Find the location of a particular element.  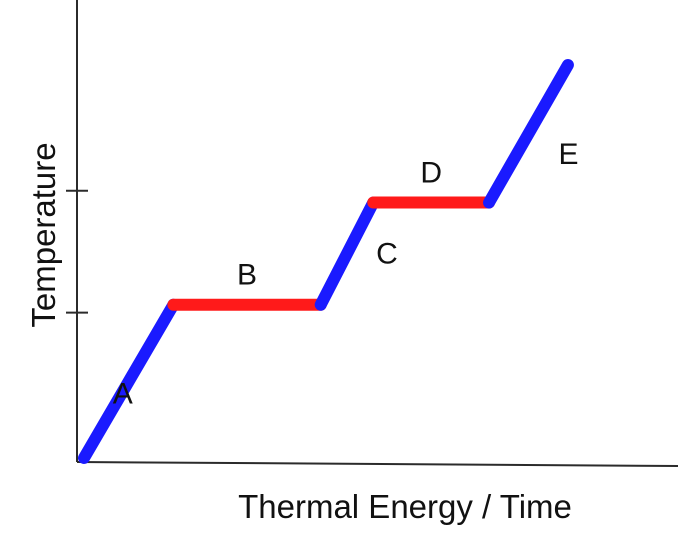

x-axis-label: Thermal Energy / Time is located at coordinates (405, 506).